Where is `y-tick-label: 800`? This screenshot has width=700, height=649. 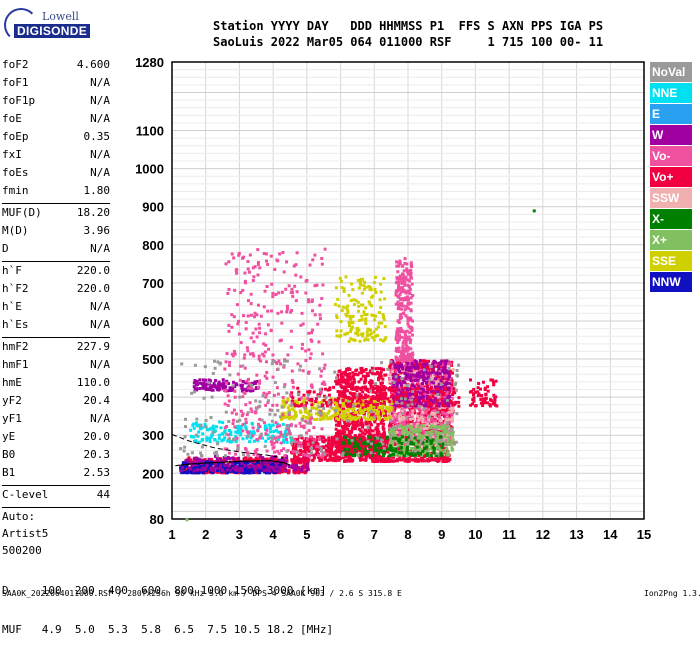
y-tick-label: 800 is located at coordinates (153, 245).